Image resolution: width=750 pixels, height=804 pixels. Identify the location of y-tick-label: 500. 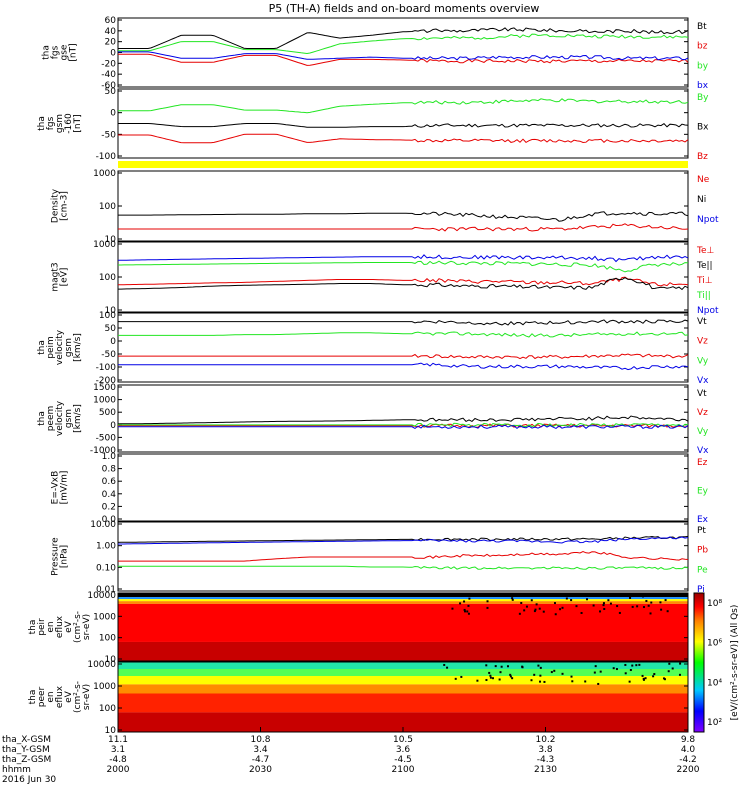
(107, 413).